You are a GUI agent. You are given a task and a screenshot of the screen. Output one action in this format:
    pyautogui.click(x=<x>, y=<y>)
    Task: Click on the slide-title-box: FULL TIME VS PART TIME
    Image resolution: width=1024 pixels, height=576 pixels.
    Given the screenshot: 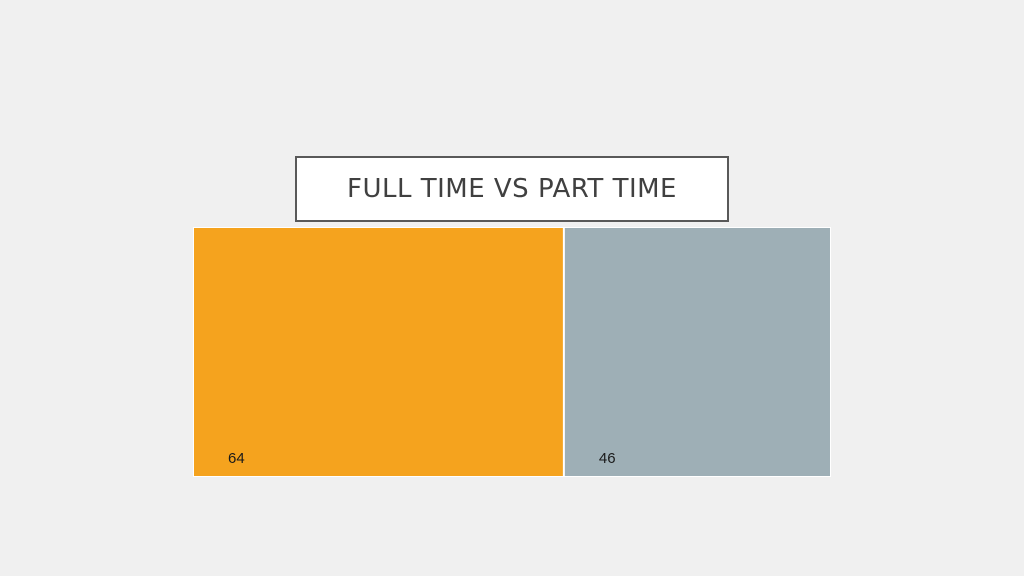 What is the action you would take?
    pyautogui.click(x=512, y=189)
    